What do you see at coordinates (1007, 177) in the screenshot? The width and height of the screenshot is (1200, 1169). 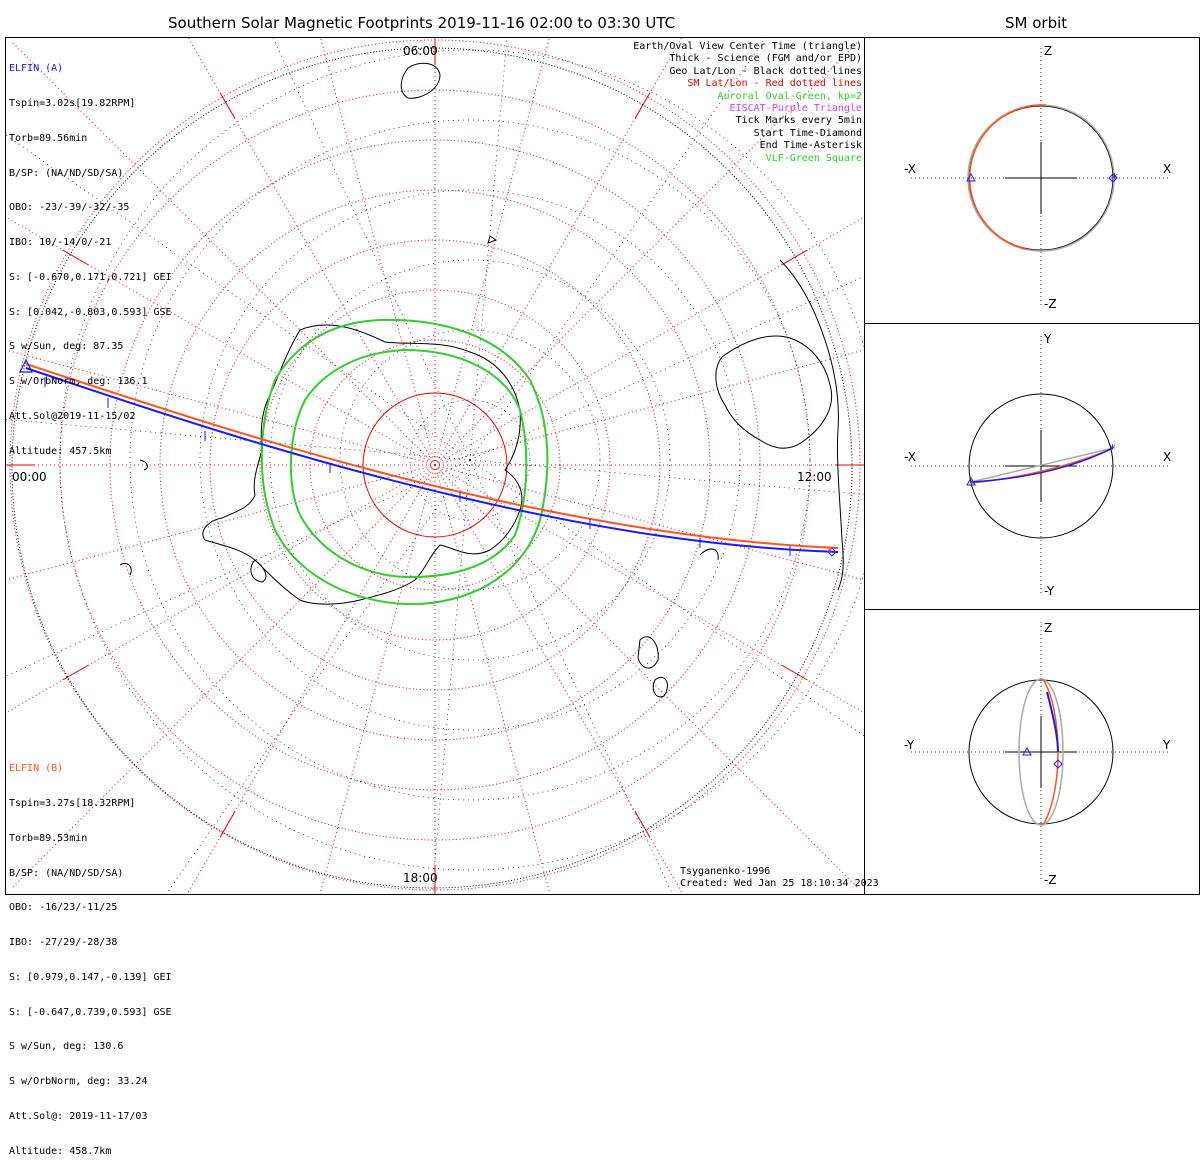 I see `panel1-orbit-b` at bounding box center [1007, 177].